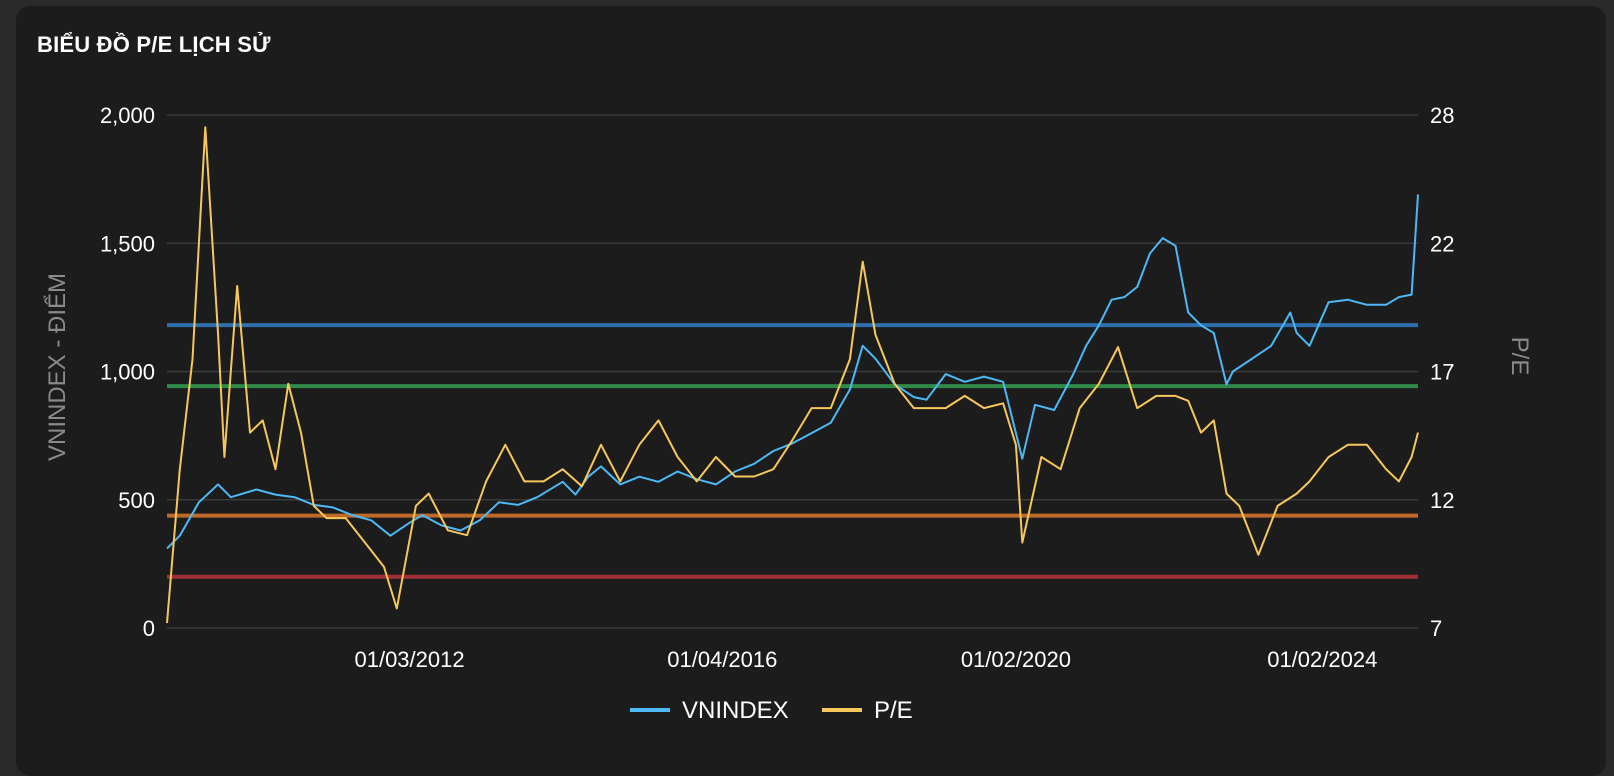  What do you see at coordinates (409, 659) in the screenshot?
I see `x-tick-label: 01/03/2012` at bounding box center [409, 659].